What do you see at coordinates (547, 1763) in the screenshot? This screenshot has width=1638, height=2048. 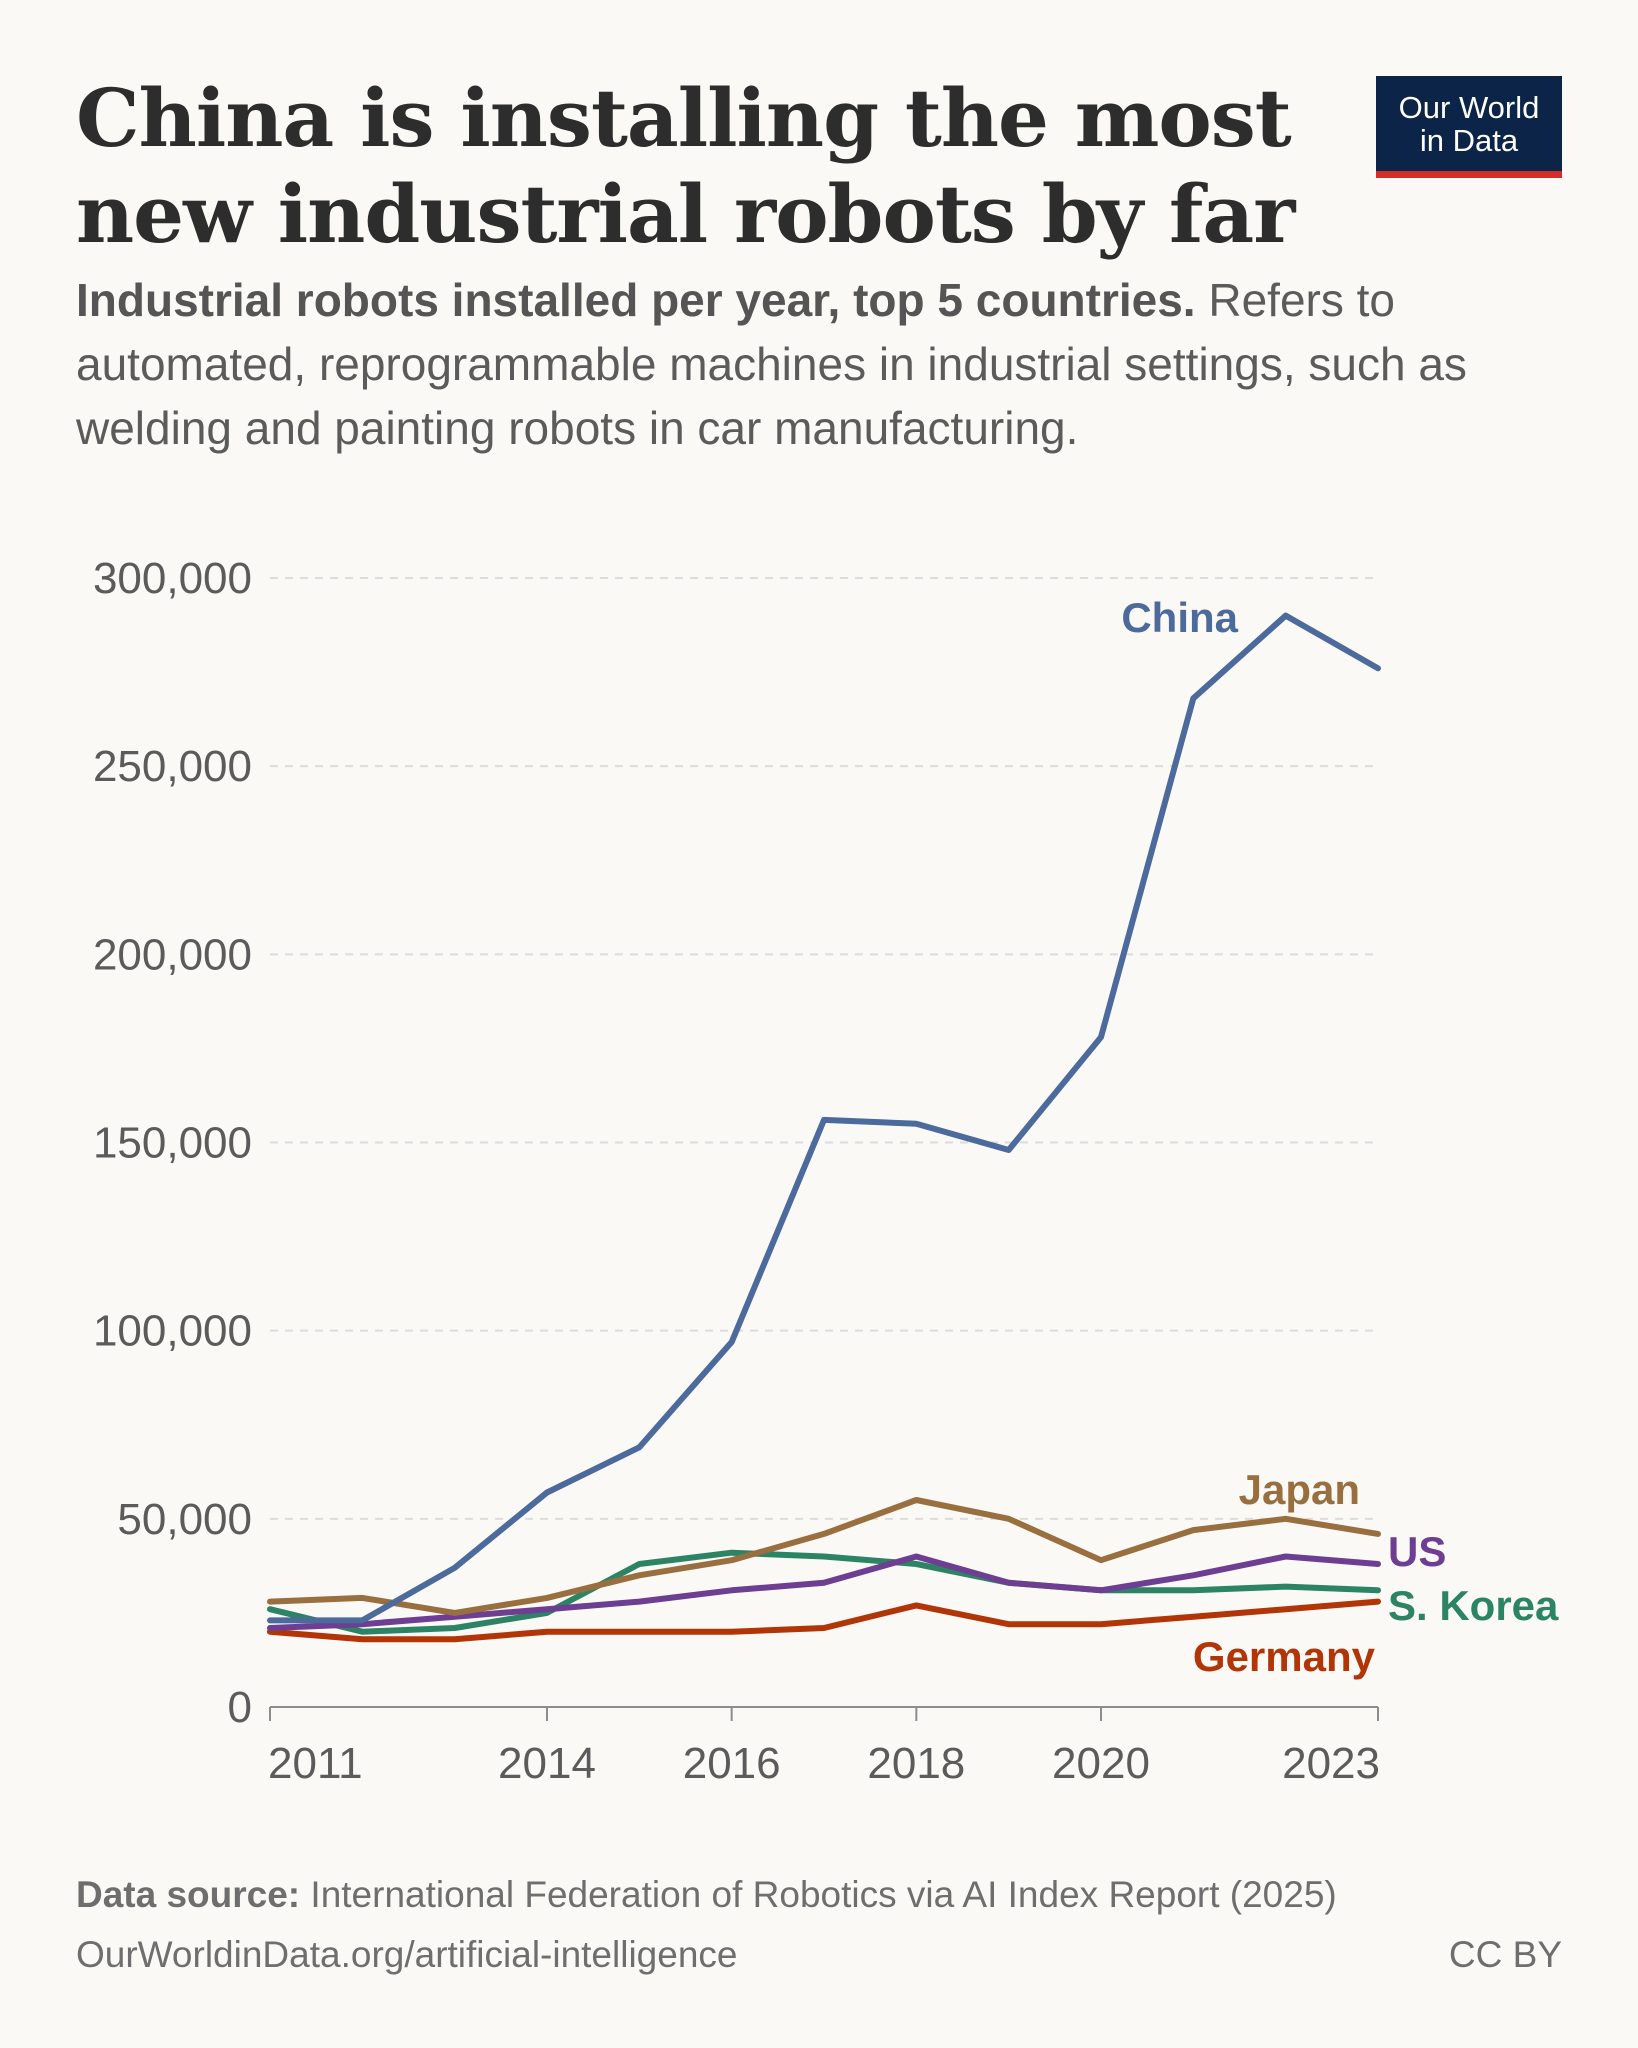 I see `x-tick-label: 2014` at bounding box center [547, 1763].